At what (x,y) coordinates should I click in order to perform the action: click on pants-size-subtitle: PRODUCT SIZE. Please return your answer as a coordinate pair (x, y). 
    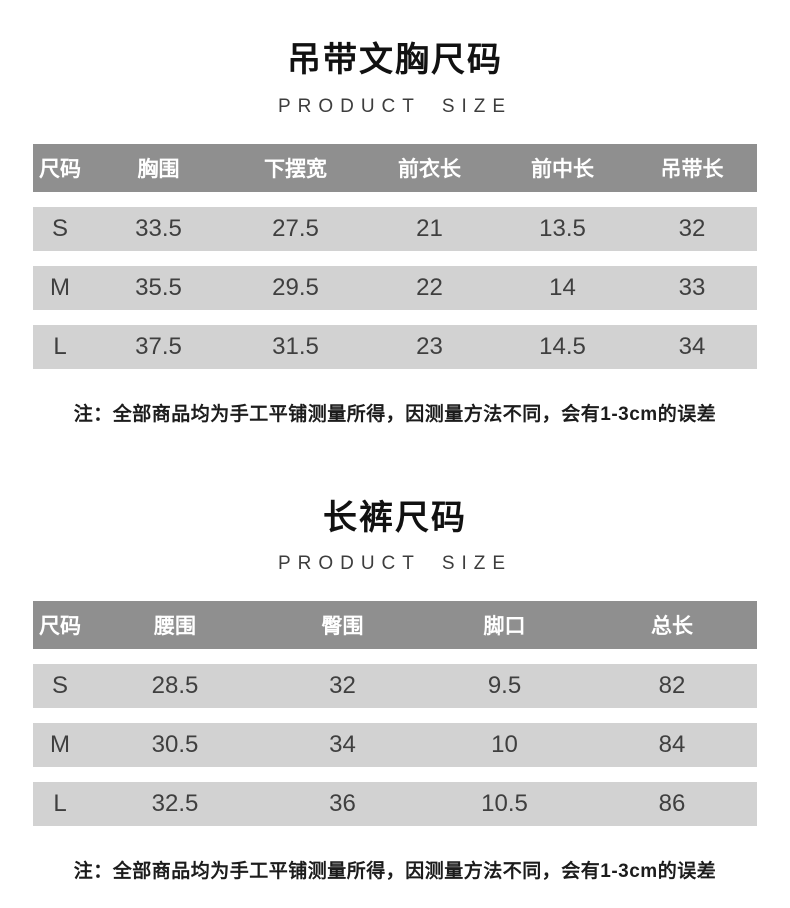
    Looking at the image, I should click on (395, 564).